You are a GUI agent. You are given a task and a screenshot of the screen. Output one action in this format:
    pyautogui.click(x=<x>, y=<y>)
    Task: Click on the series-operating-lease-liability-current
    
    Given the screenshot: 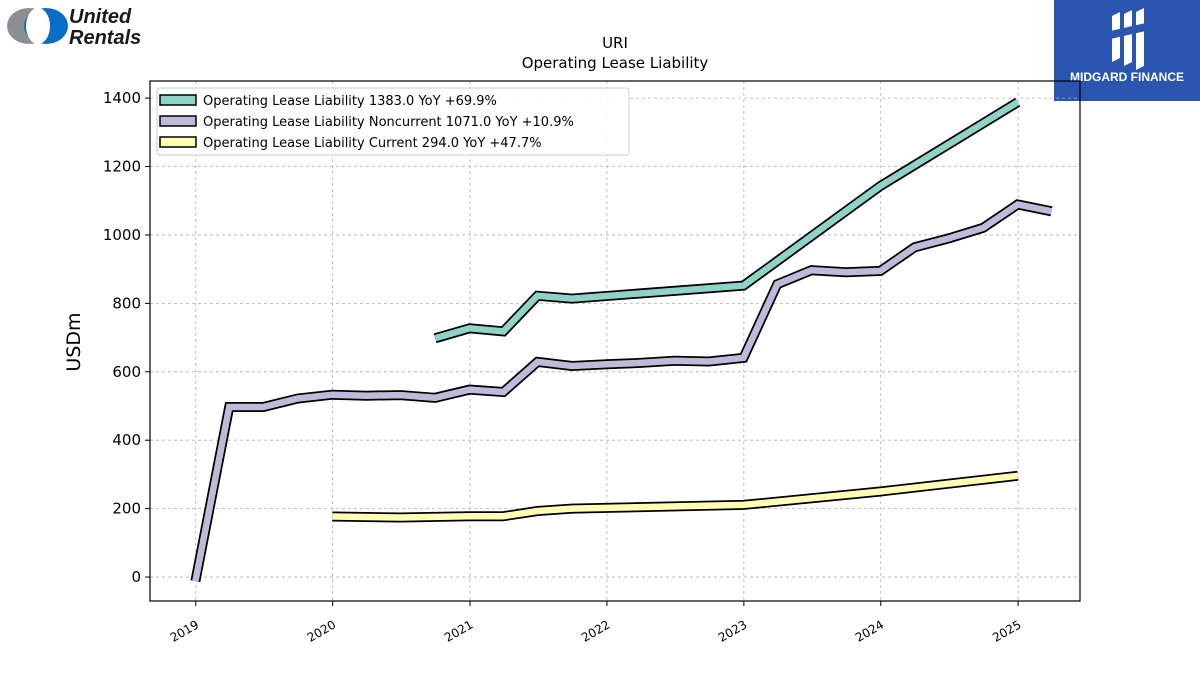 What is the action you would take?
    pyautogui.click(x=675, y=496)
    